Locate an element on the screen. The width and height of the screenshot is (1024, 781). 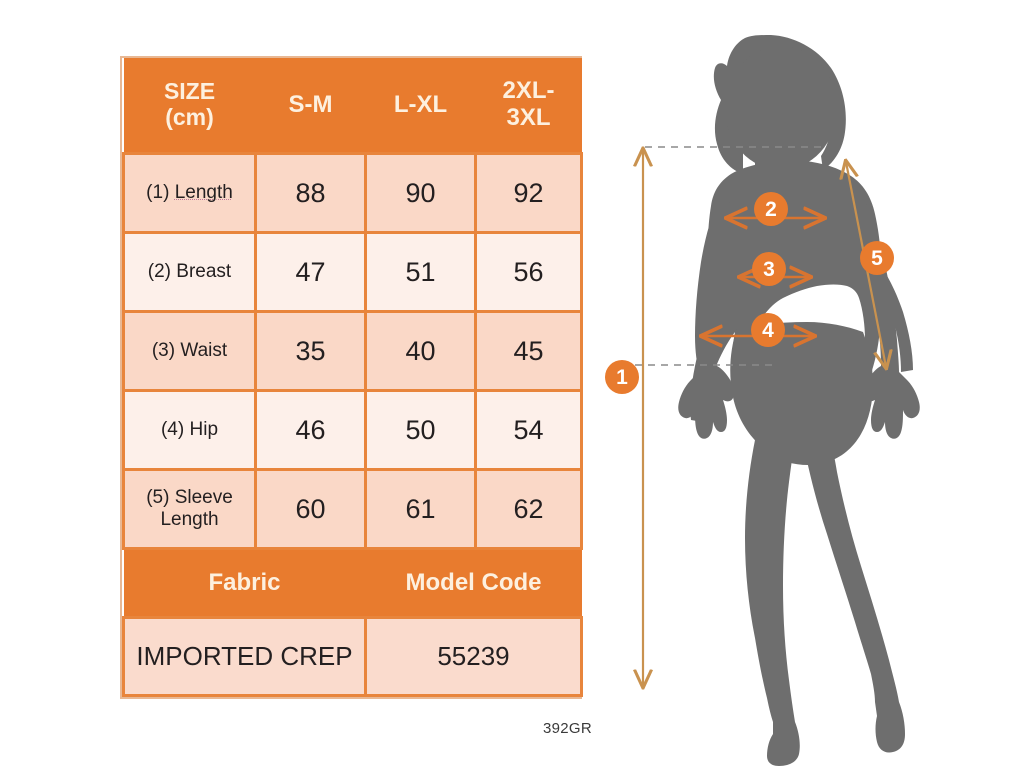
footer-header-model-code: Model Code is located at coordinates (473, 583).